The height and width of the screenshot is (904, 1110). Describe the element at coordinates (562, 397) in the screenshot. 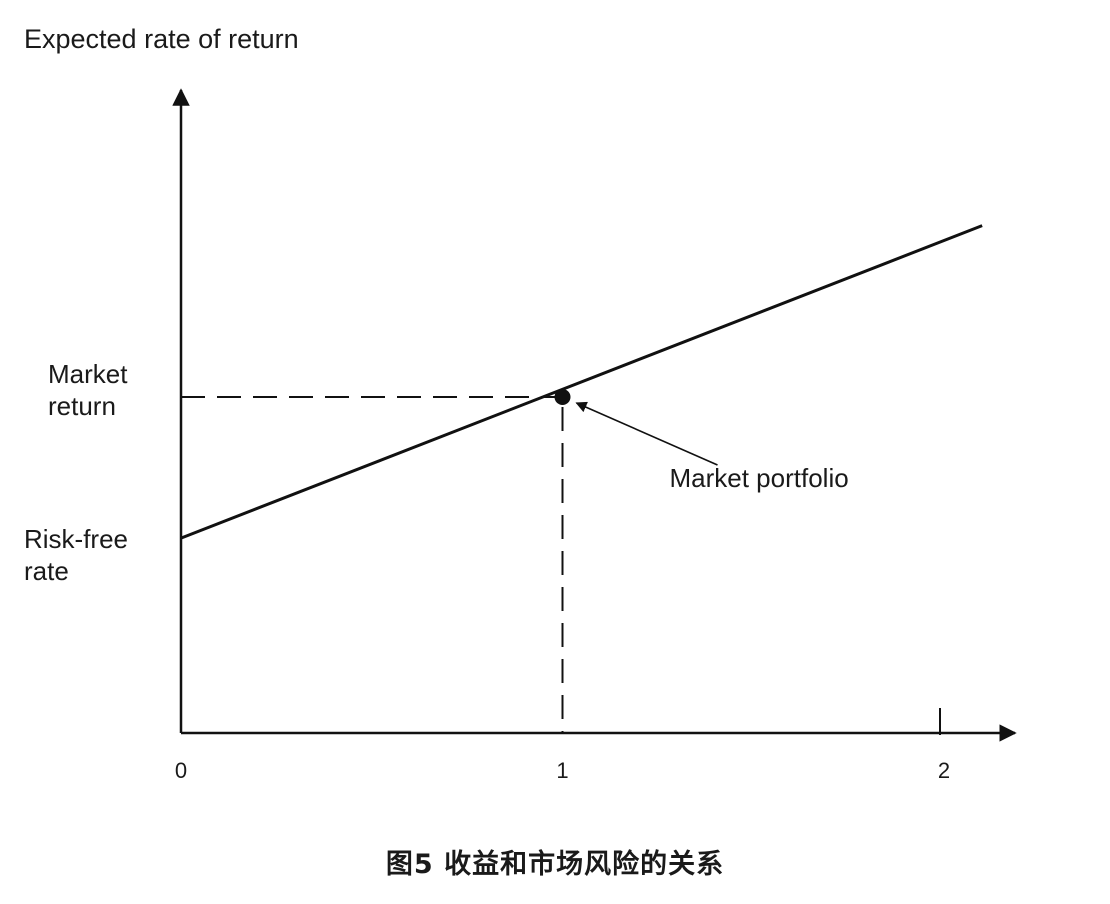

I see `market-portfolio-point` at that location.